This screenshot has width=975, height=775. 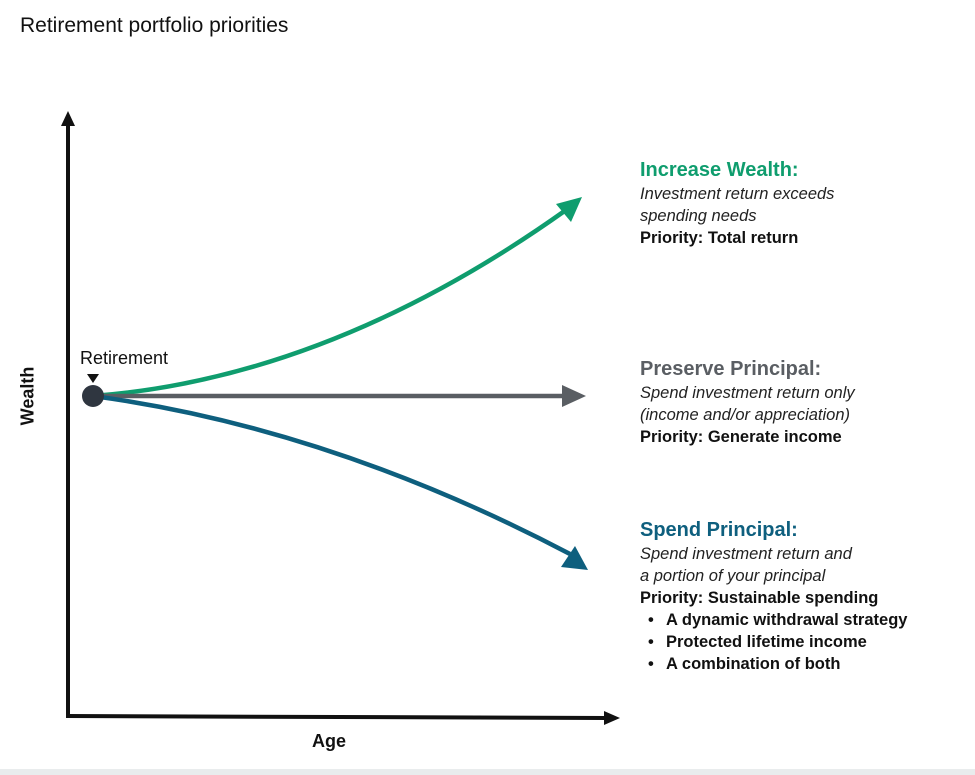 What do you see at coordinates (809, 620) in the screenshot?
I see `list-item: A dynamic withdrawal strategy` at bounding box center [809, 620].